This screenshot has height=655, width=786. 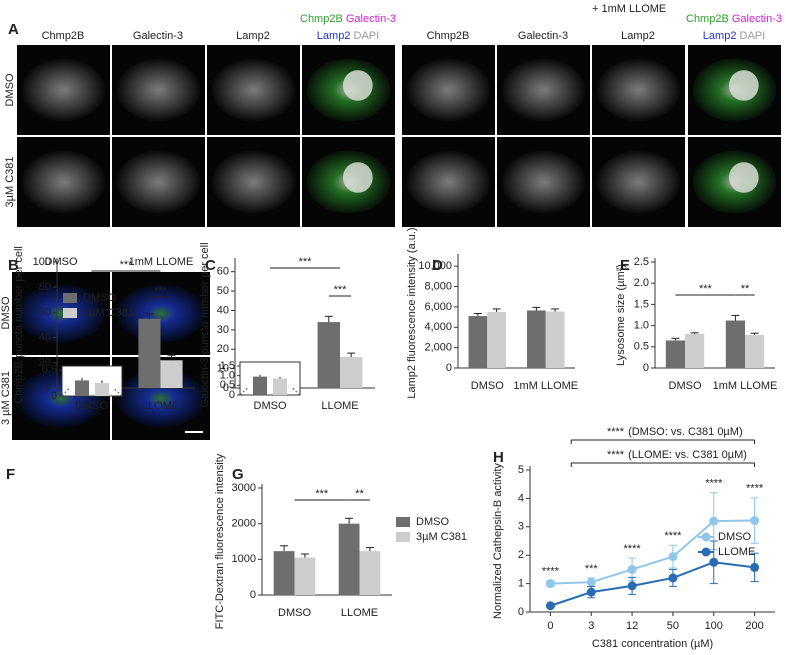 What do you see at coordinates (714, 626) in the screenshot?
I see `x-tick-label: 100` at bounding box center [714, 626].